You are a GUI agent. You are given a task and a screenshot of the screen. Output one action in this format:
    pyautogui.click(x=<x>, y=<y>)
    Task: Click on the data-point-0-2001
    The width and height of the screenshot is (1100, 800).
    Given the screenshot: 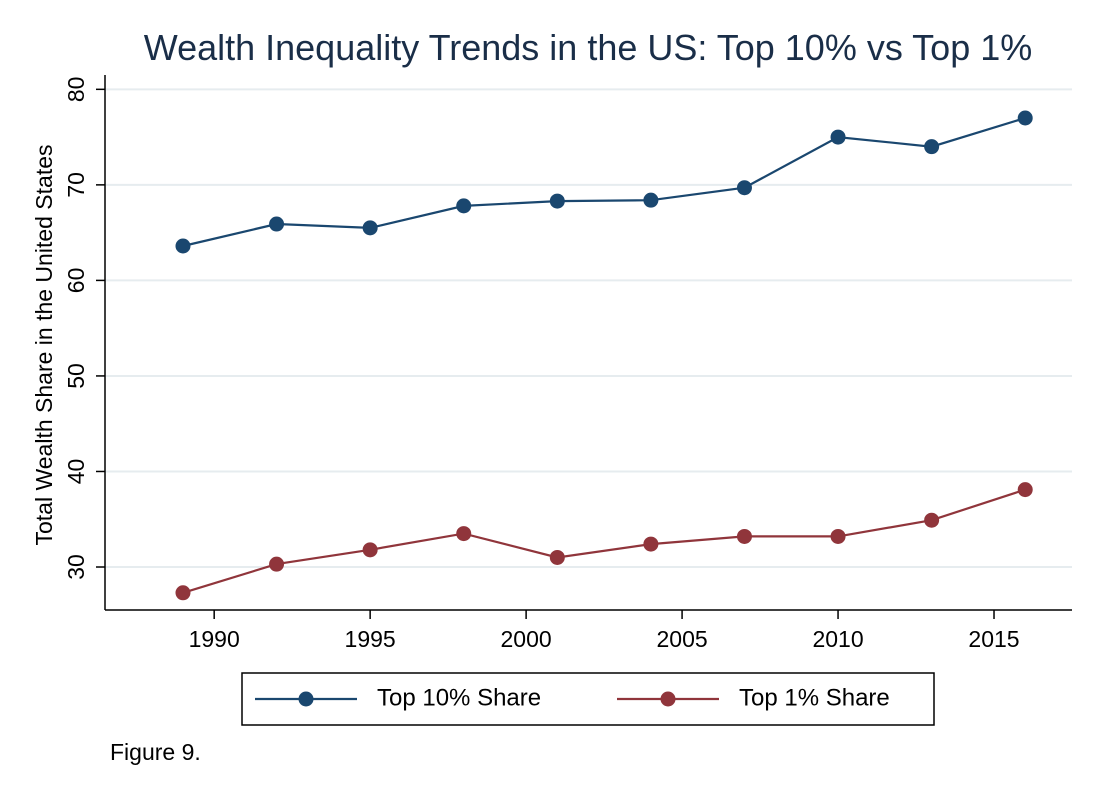 What is the action you would take?
    pyautogui.click(x=557, y=201)
    